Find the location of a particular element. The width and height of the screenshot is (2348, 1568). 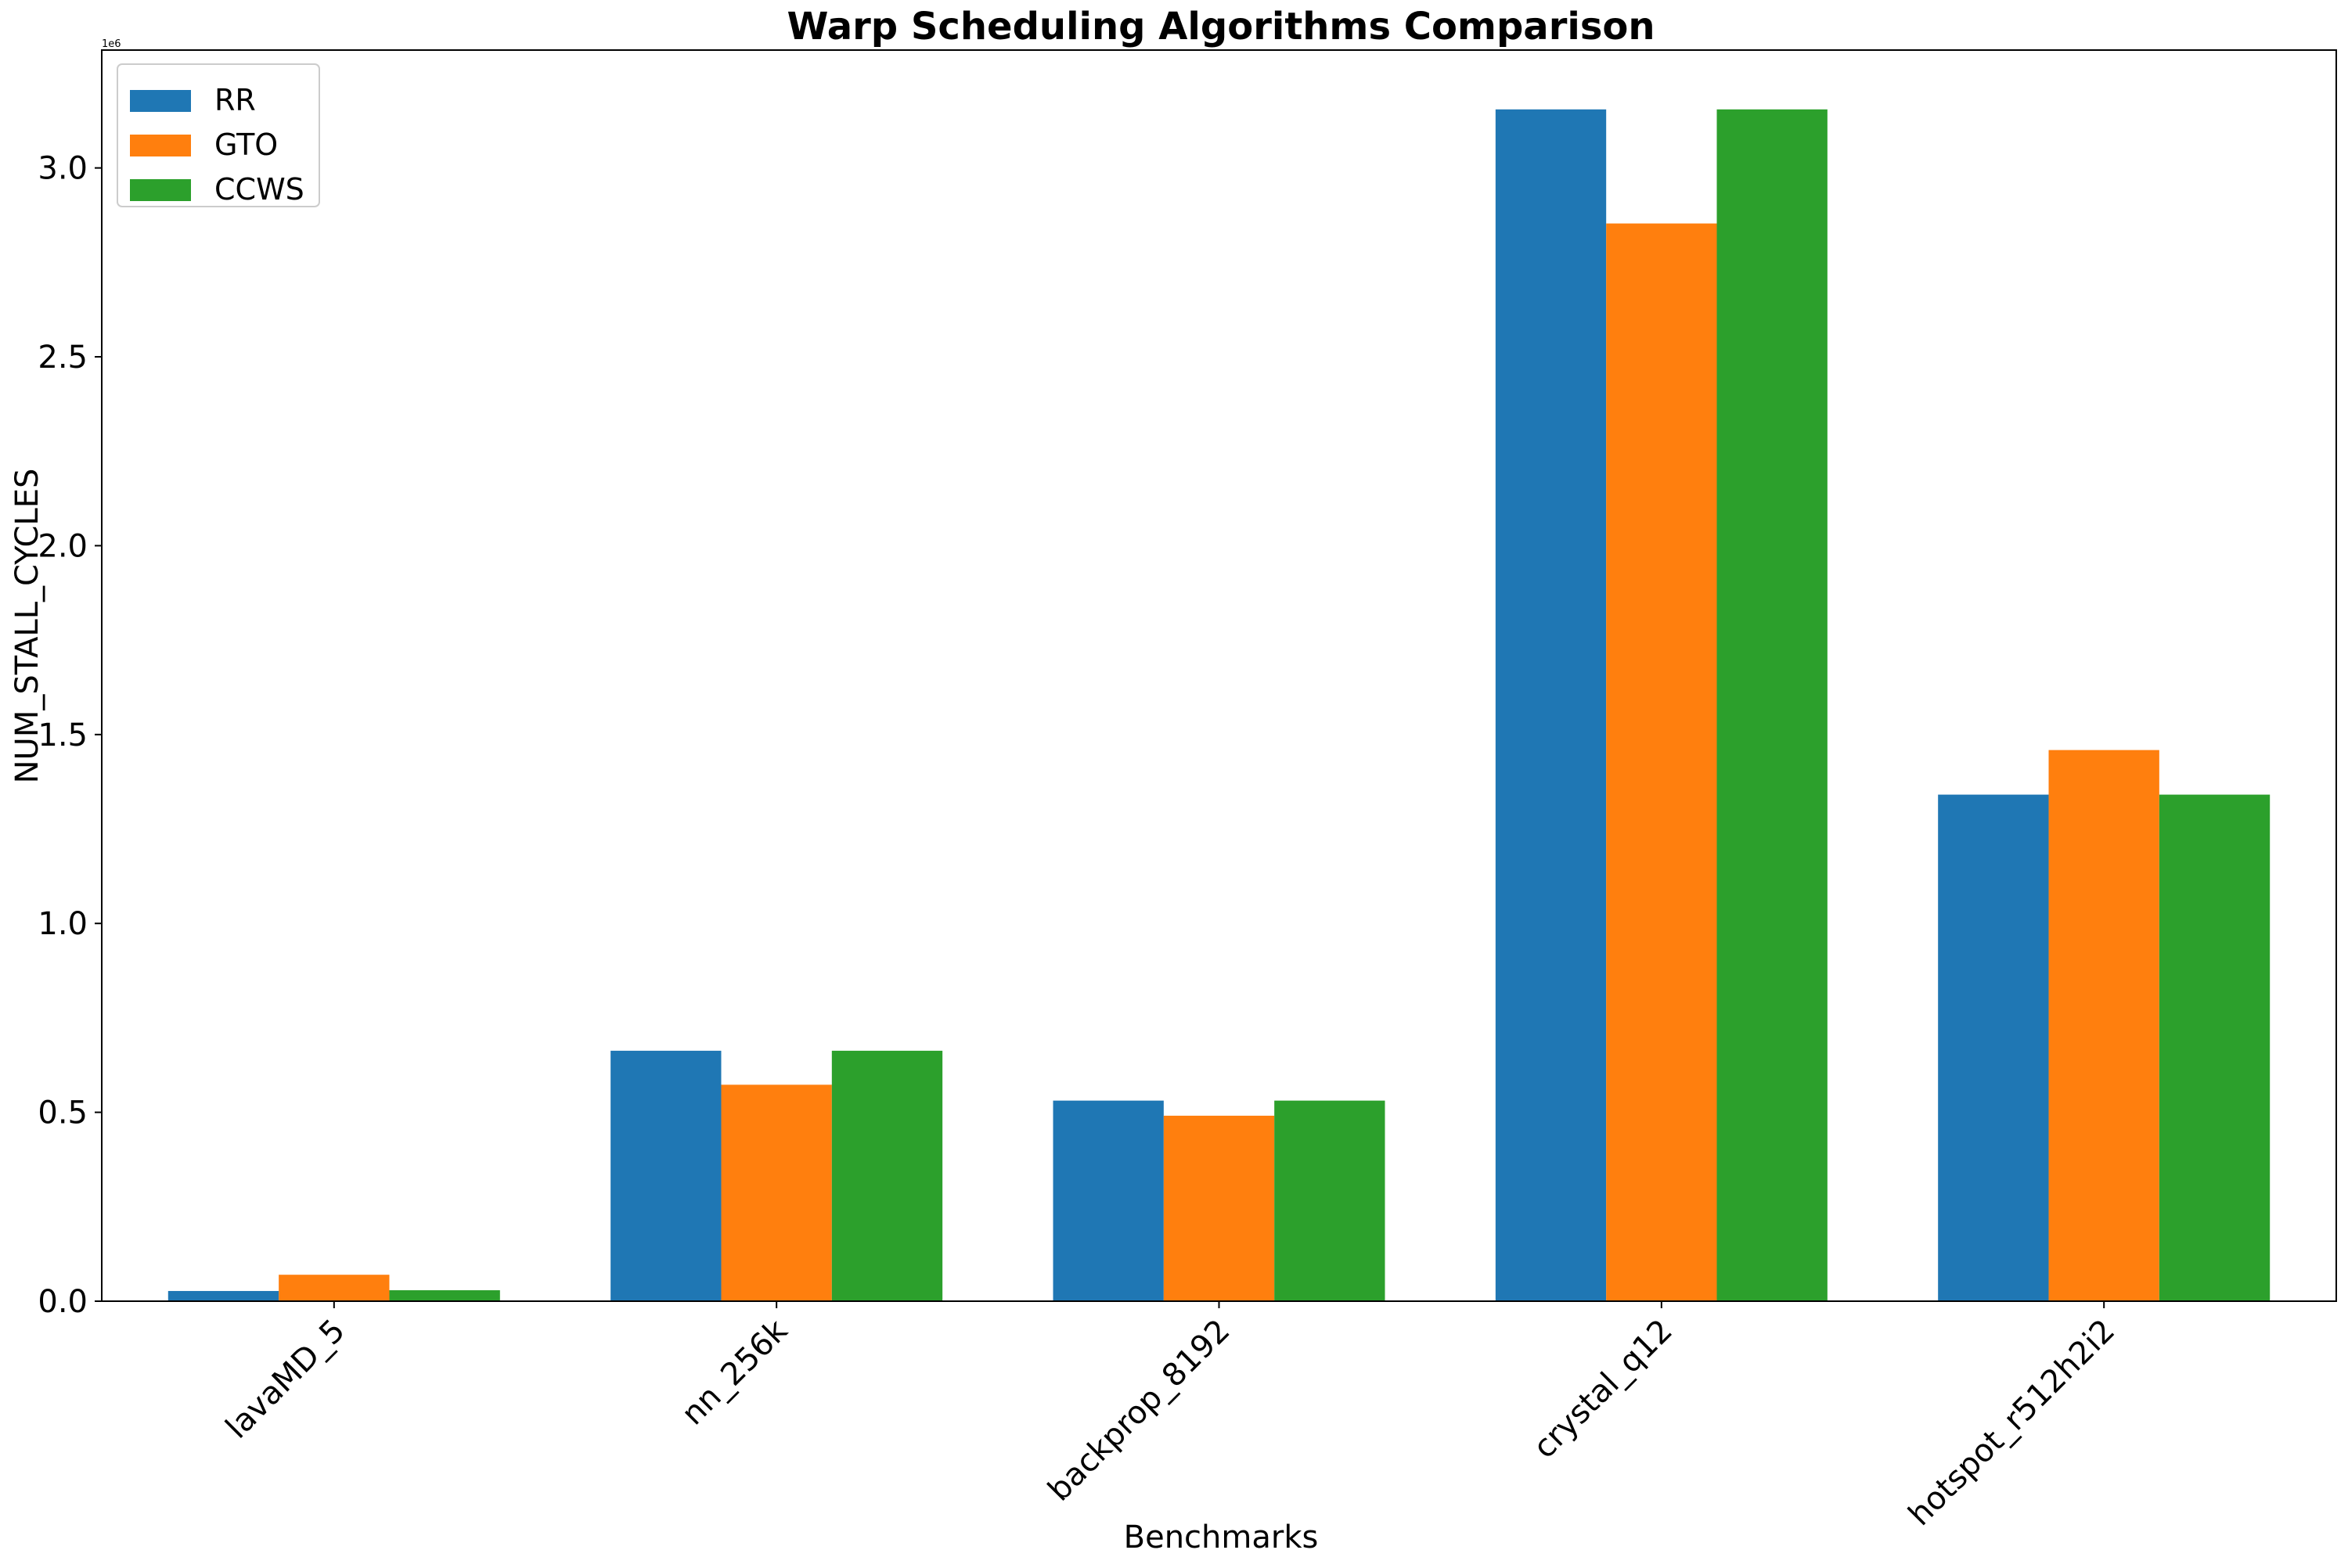

bar-ccws-hotspot-r512h2i2 is located at coordinates (2215, 1047).